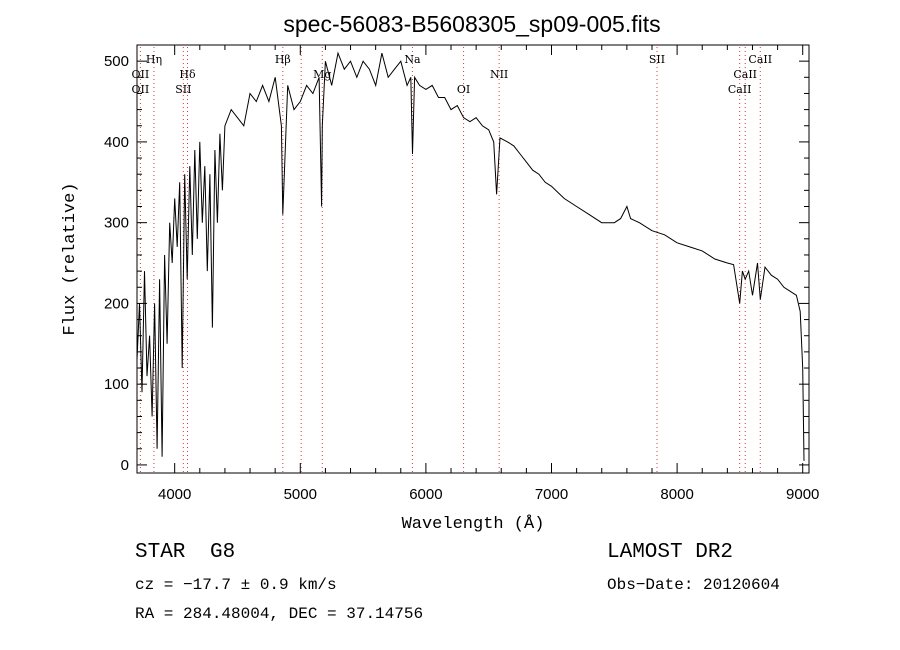 This screenshot has width=900, height=650. Describe the element at coordinates (125, 465) in the screenshot. I see `y-tick-label: 0` at that location.